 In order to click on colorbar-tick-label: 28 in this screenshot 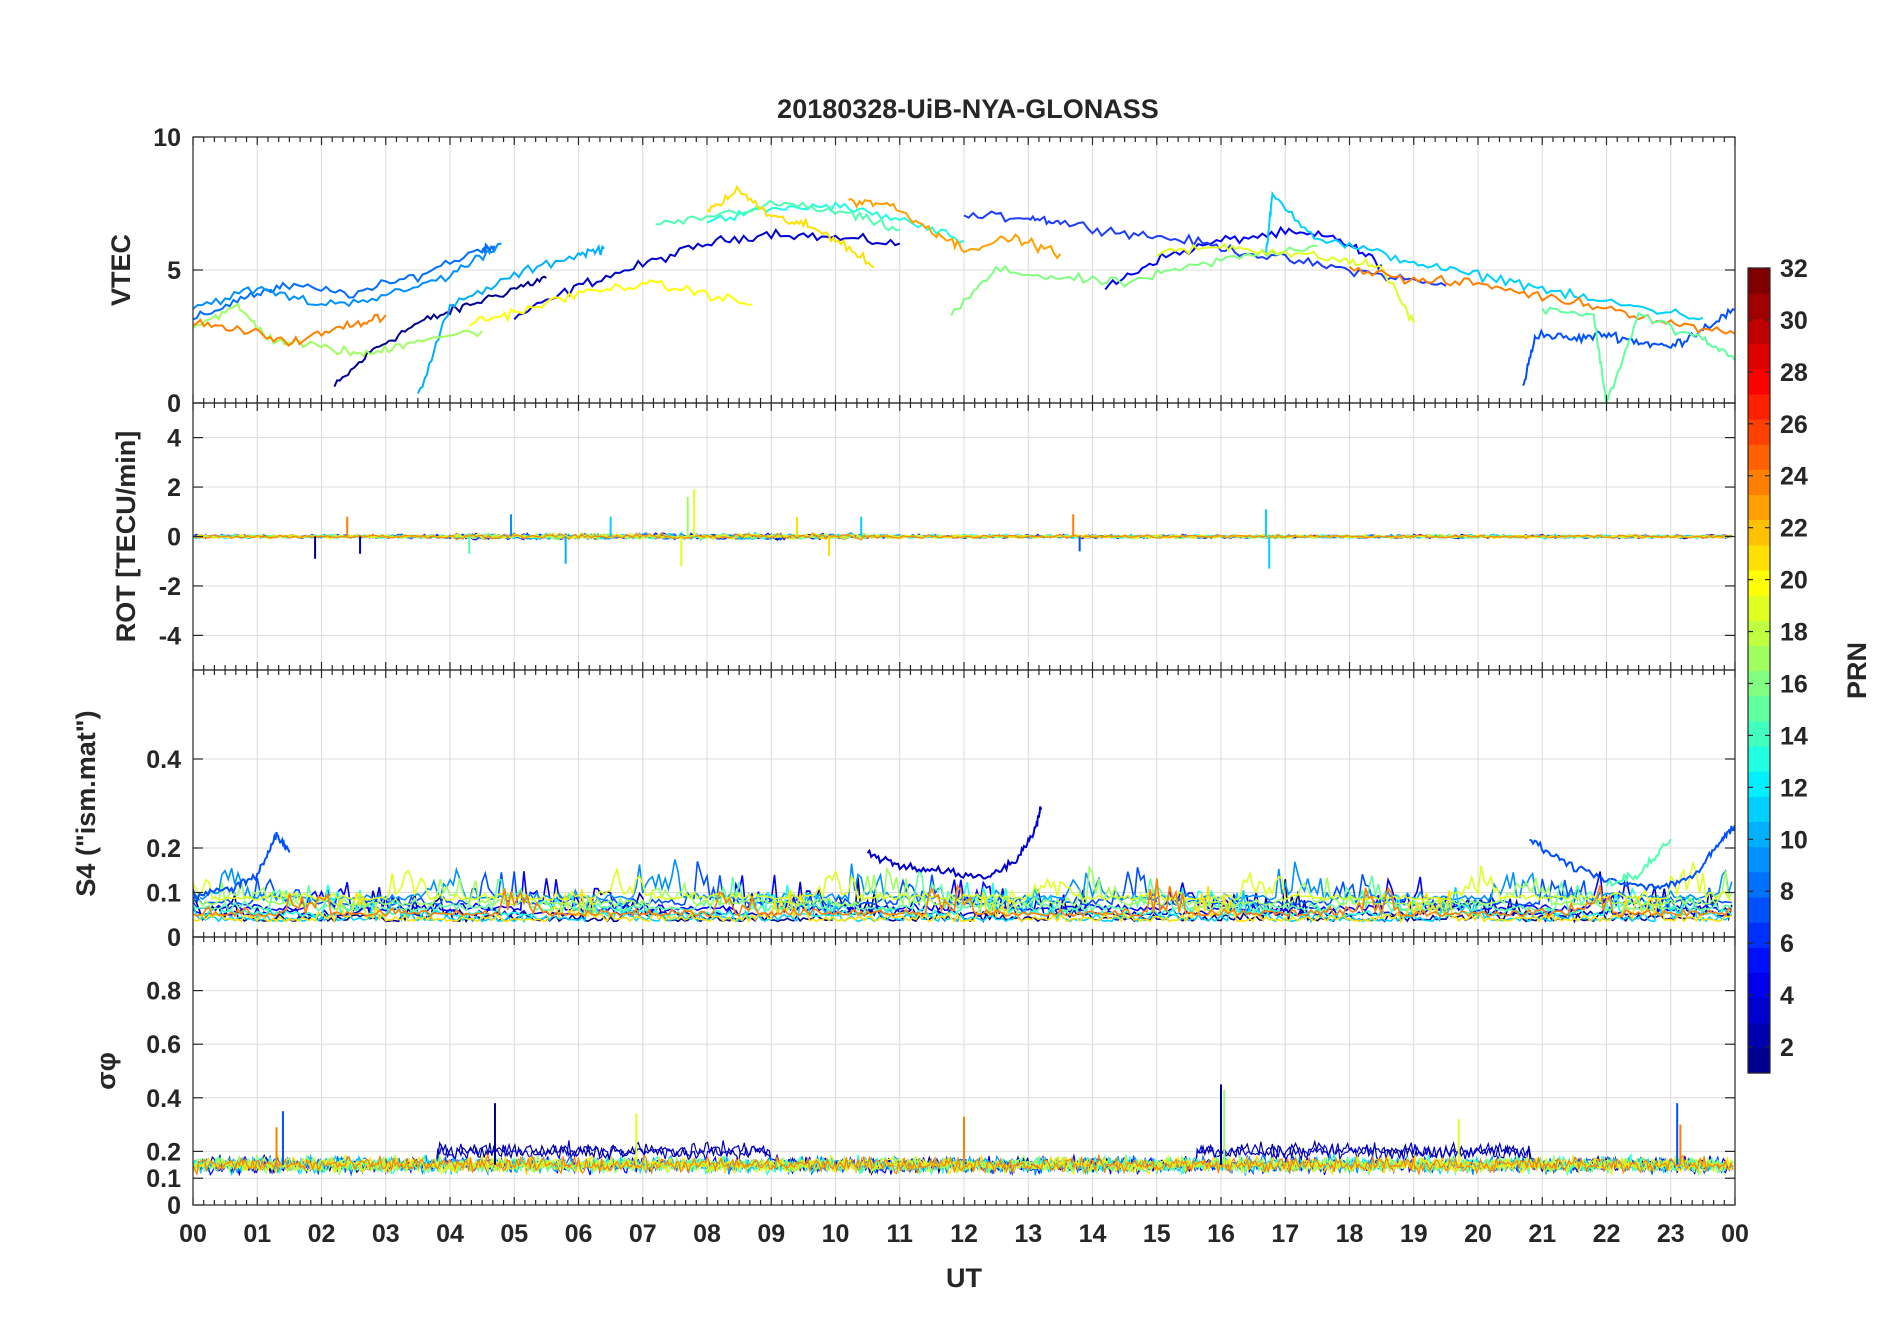, I will do `click(1794, 373)`.